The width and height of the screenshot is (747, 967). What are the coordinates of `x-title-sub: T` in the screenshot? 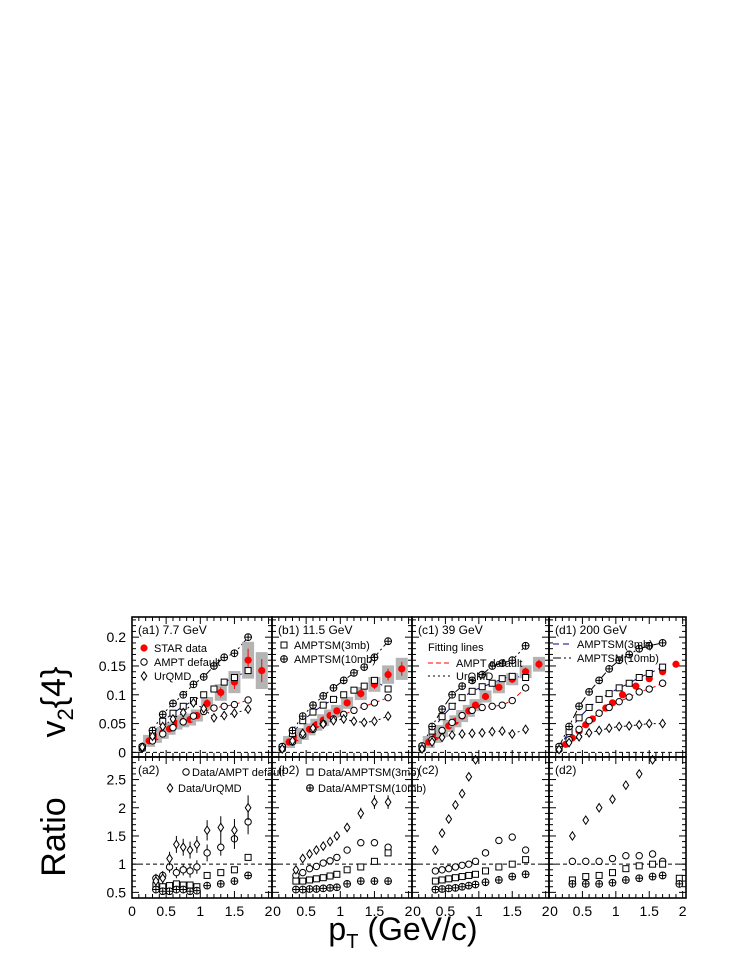 It's located at (352, 942).